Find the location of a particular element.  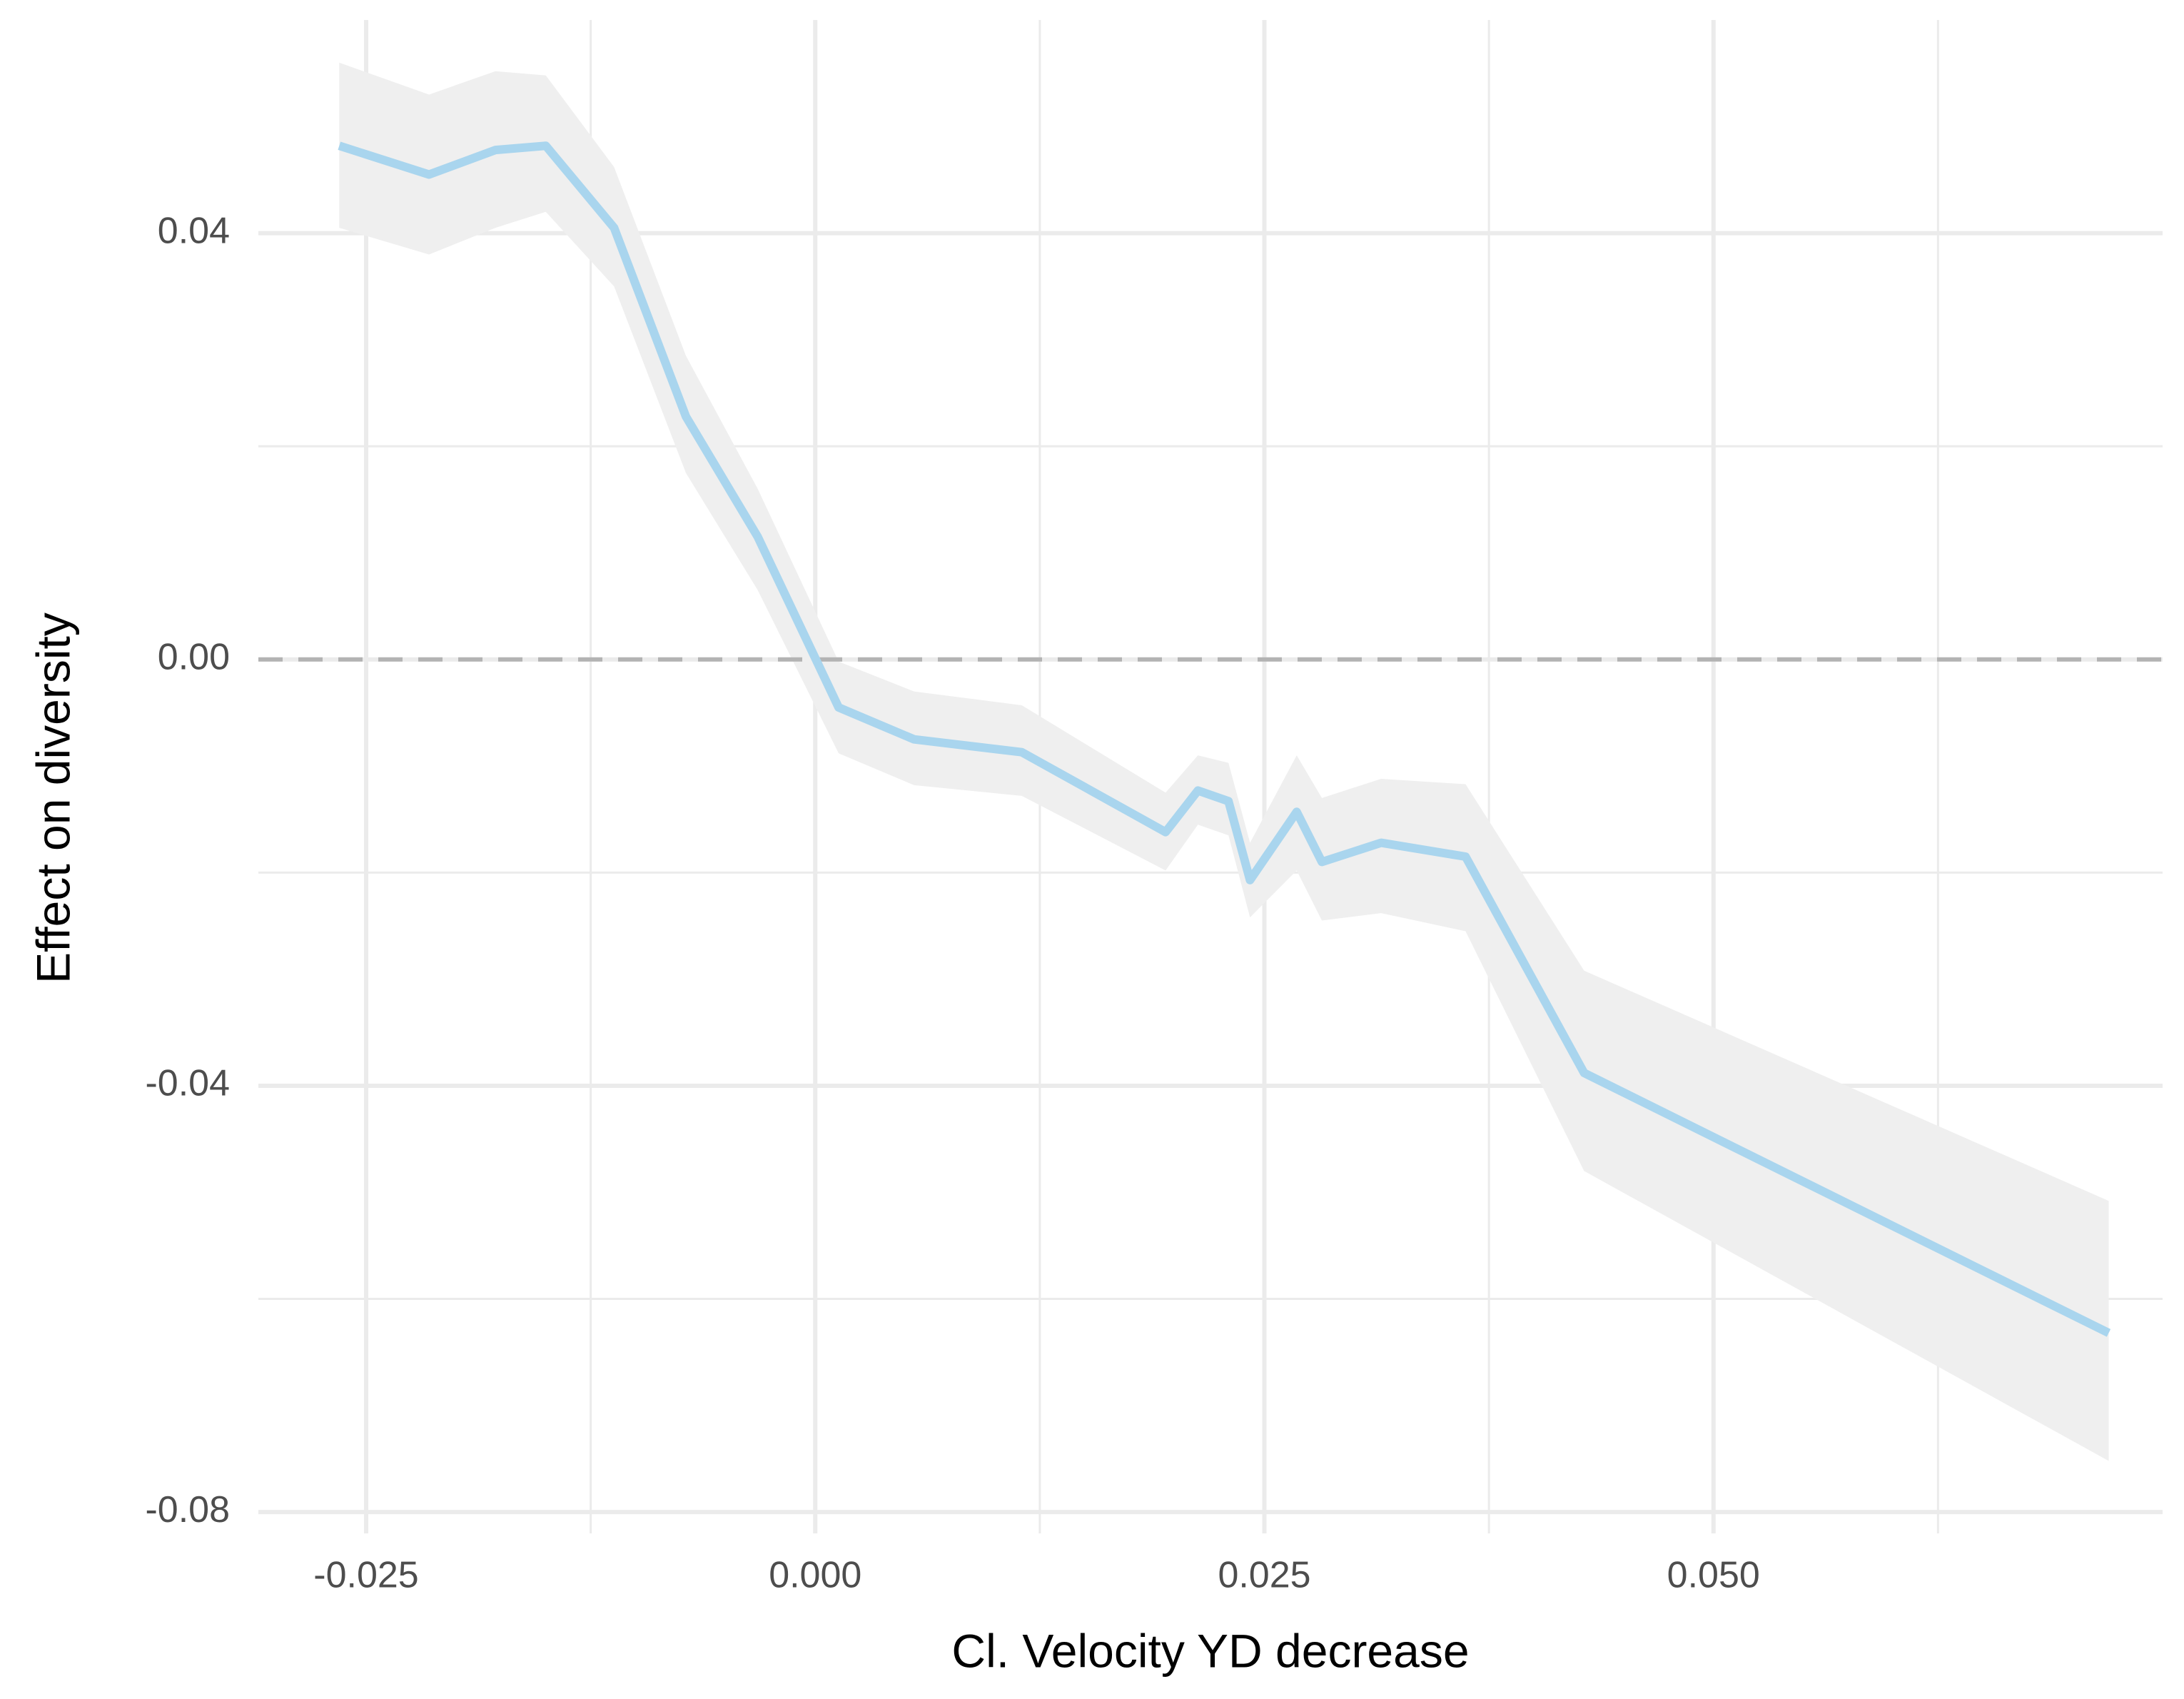

y-tick-label: 0.00 is located at coordinates (194, 657).